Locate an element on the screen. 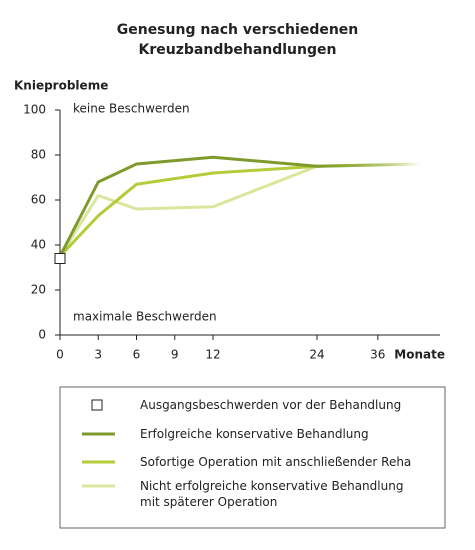 Image resolution: width=475 pixels, height=550 pixels. annotation: maximale Beschwerden is located at coordinates (145, 317).